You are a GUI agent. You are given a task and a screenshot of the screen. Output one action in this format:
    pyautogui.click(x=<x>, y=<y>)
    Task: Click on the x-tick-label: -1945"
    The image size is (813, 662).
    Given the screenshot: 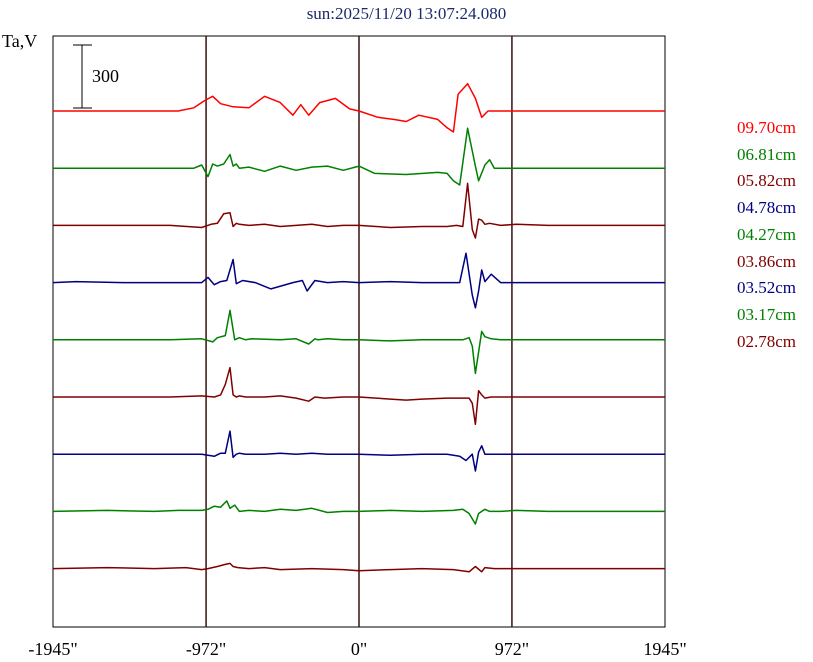 What is the action you would take?
    pyautogui.click(x=52, y=649)
    